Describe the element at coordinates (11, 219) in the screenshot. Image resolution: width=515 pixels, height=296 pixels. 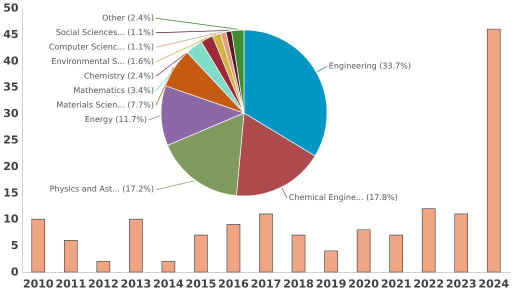
I see `y-tick-label: 10` at that location.